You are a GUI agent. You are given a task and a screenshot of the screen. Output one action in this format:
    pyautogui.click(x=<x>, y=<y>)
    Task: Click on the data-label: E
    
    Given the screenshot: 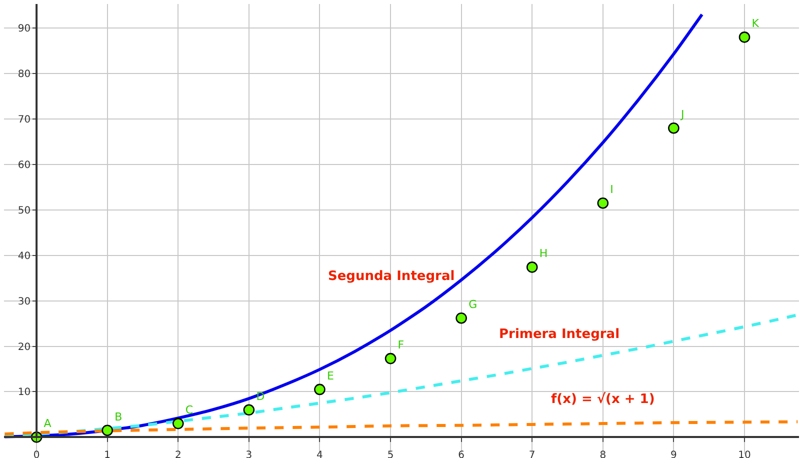 What is the action you would take?
    pyautogui.click(x=330, y=375)
    